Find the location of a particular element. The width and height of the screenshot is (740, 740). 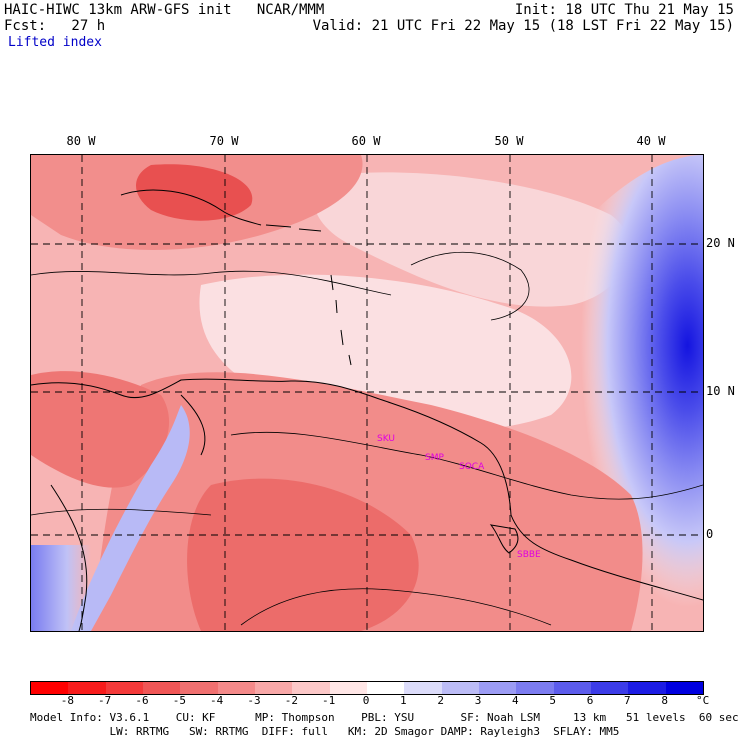

colorbar-tick-label: -3 is located at coordinates (254, 700).